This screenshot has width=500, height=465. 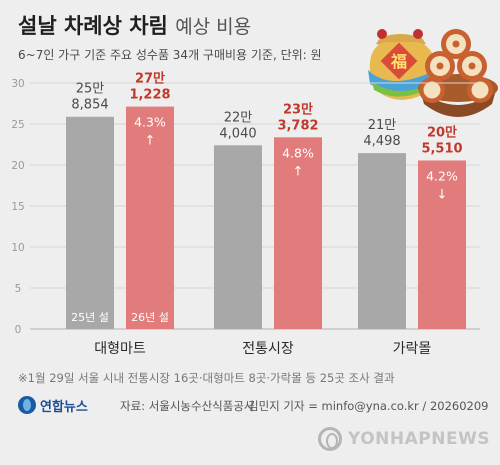 What do you see at coordinates (238, 117) in the screenshot?
I see `value-label-25-top: 22만` at bounding box center [238, 117].